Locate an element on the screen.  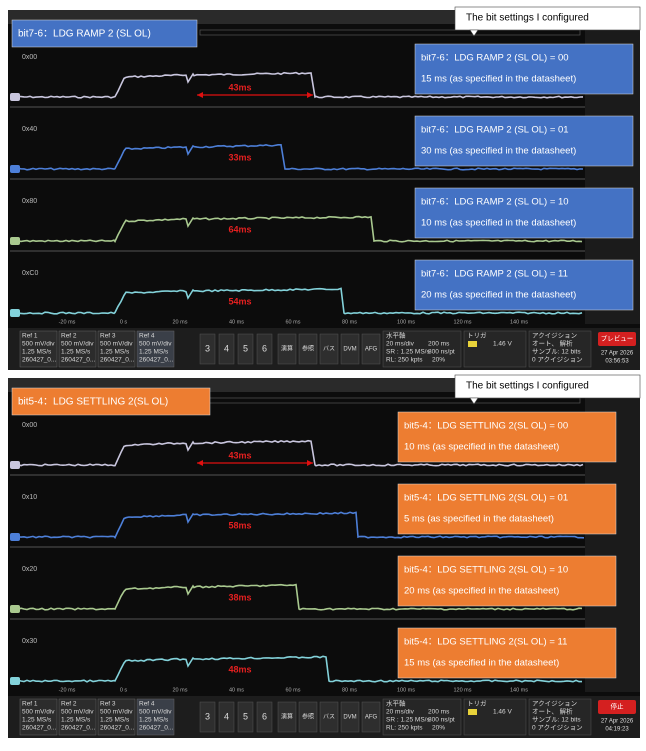
spec-text: 10 ms (as specified in the datasheet) is located at coordinates (481, 447).